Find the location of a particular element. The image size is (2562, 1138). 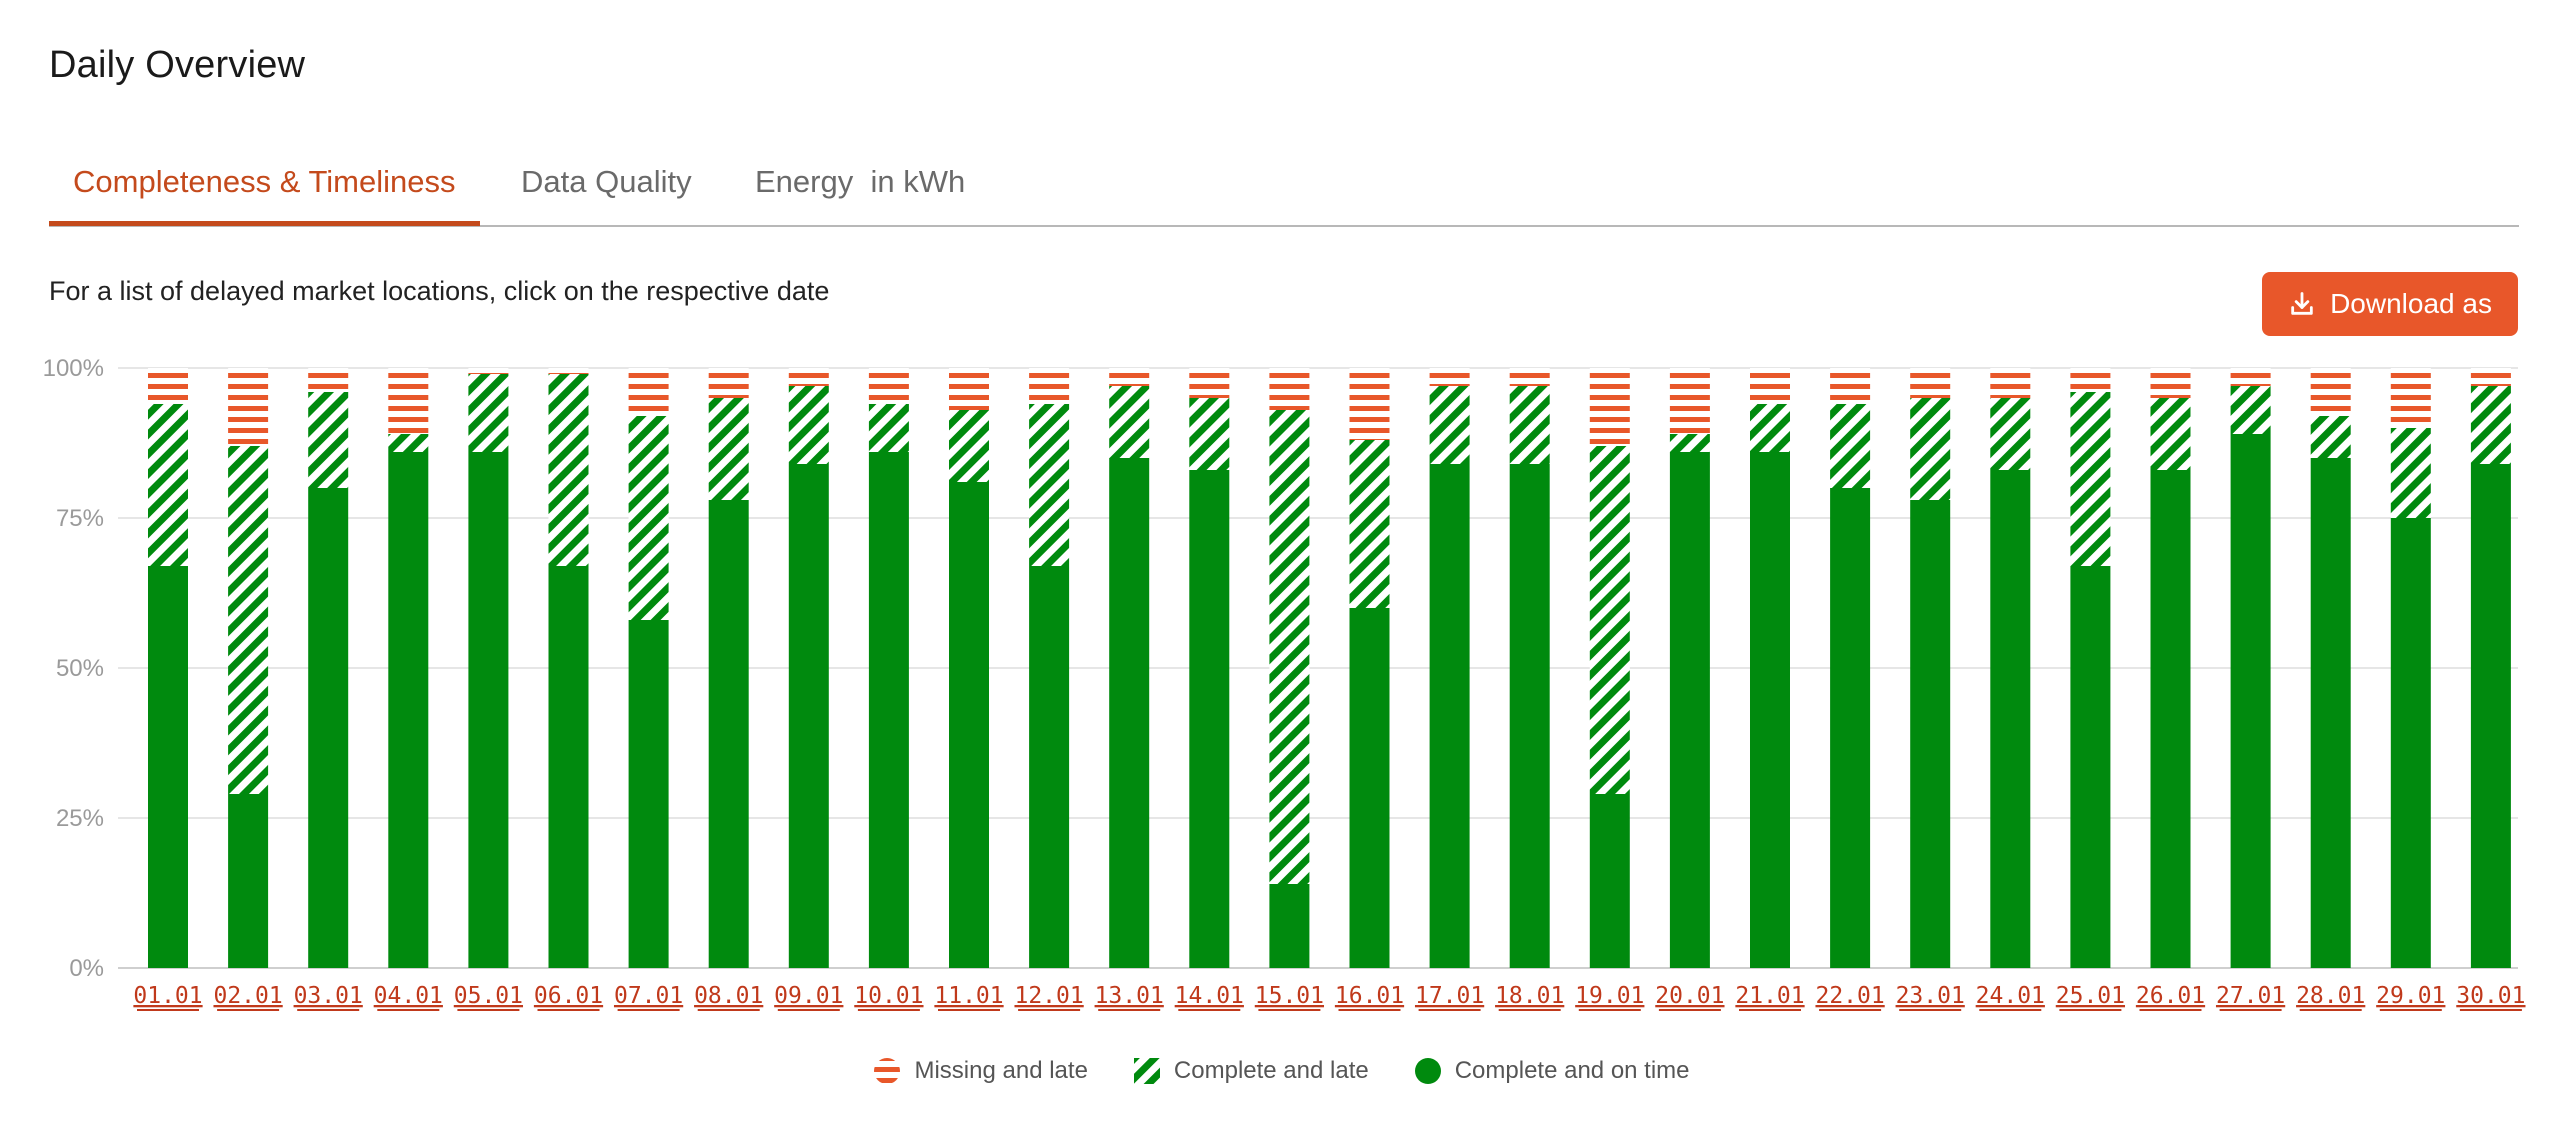

bar-29.01 is located at coordinates (2410, 668).